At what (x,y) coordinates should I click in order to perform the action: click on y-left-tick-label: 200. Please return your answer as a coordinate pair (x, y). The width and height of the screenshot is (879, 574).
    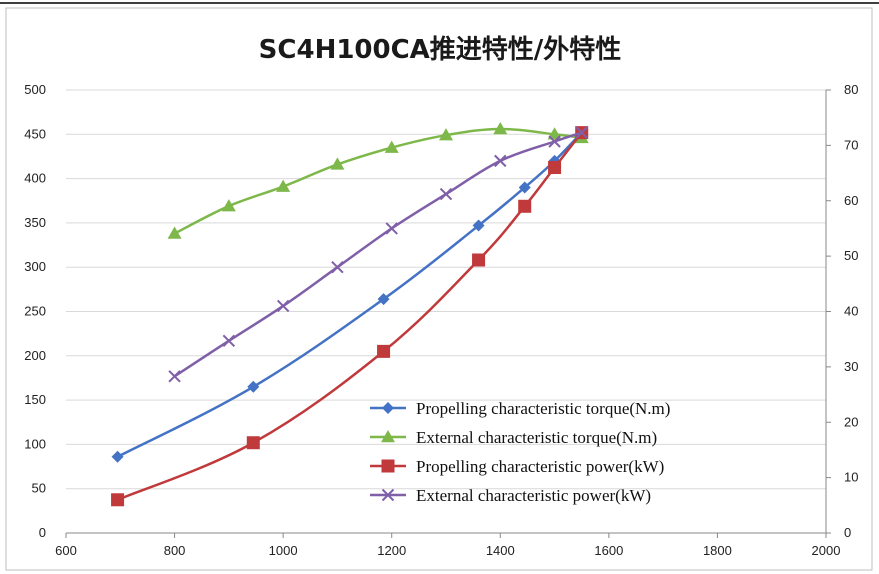
    Looking at the image, I should click on (35, 355).